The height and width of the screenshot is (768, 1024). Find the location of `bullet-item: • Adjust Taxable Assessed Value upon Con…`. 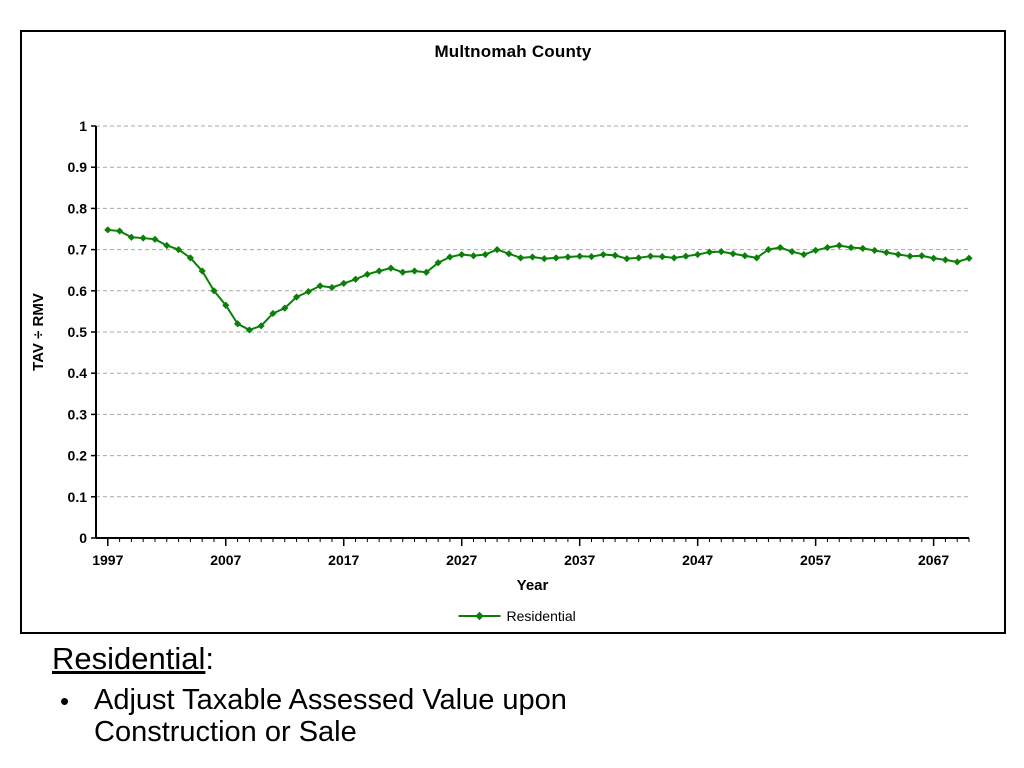

bullet-item: • Adjust Taxable Assessed Value upon Con… is located at coordinates (347, 716).